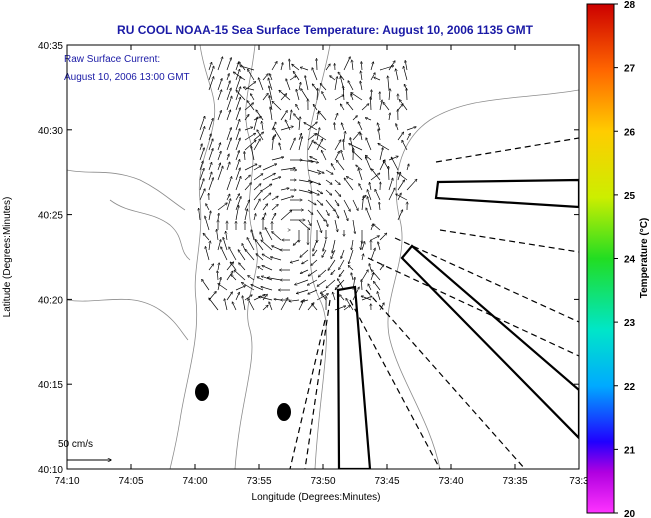 The height and width of the screenshot is (518, 651). What do you see at coordinates (630, 323) in the screenshot?
I see `colorbar-tick-label: 23` at bounding box center [630, 323].